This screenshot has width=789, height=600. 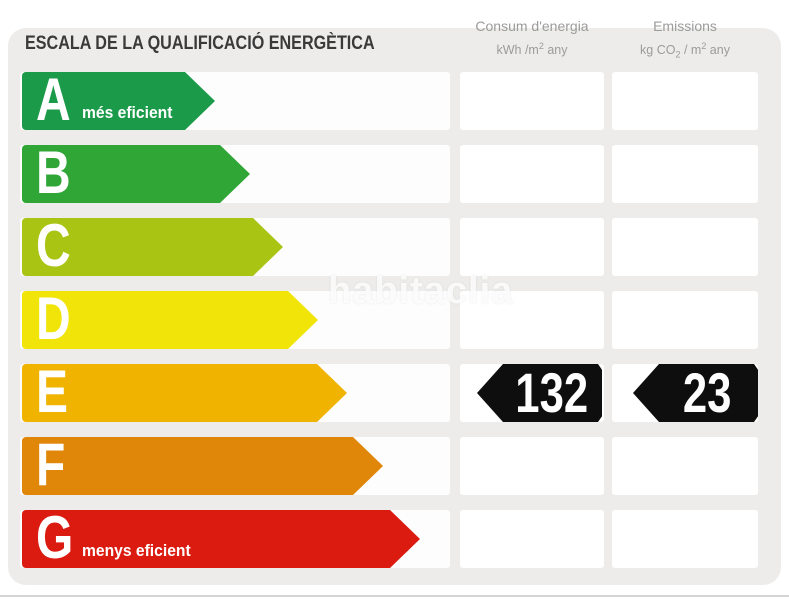 I want to click on most-efficient-label: més eficient, so click(x=127, y=112).